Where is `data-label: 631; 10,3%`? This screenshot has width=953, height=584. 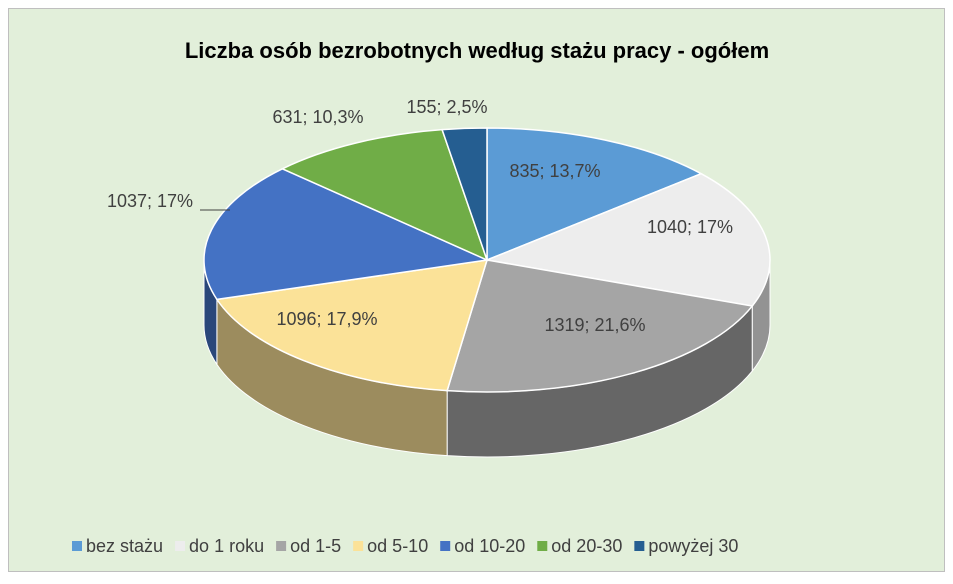
data-label: 631; 10,3% is located at coordinates (317, 117).